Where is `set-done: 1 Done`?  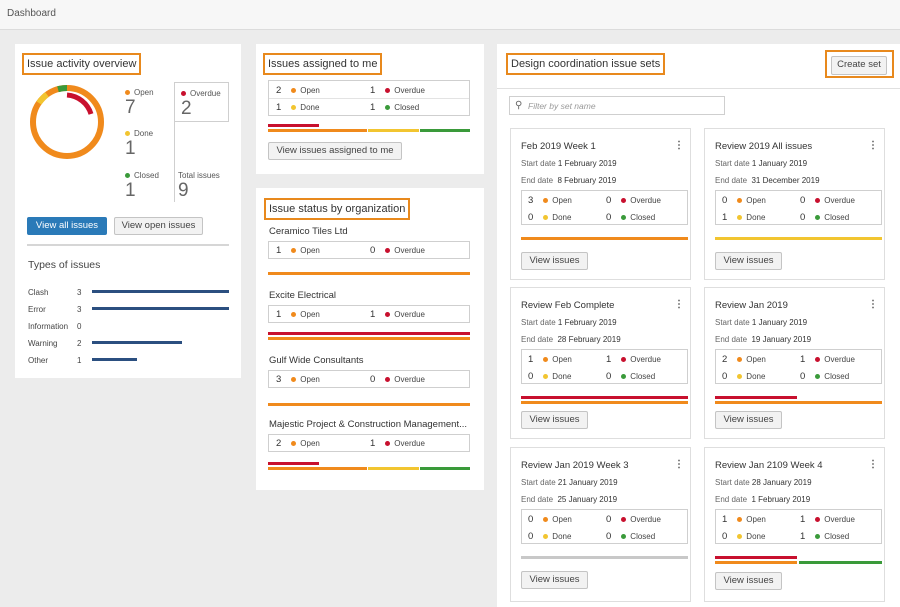
set-done: 1 Done is located at coordinates (743, 217).